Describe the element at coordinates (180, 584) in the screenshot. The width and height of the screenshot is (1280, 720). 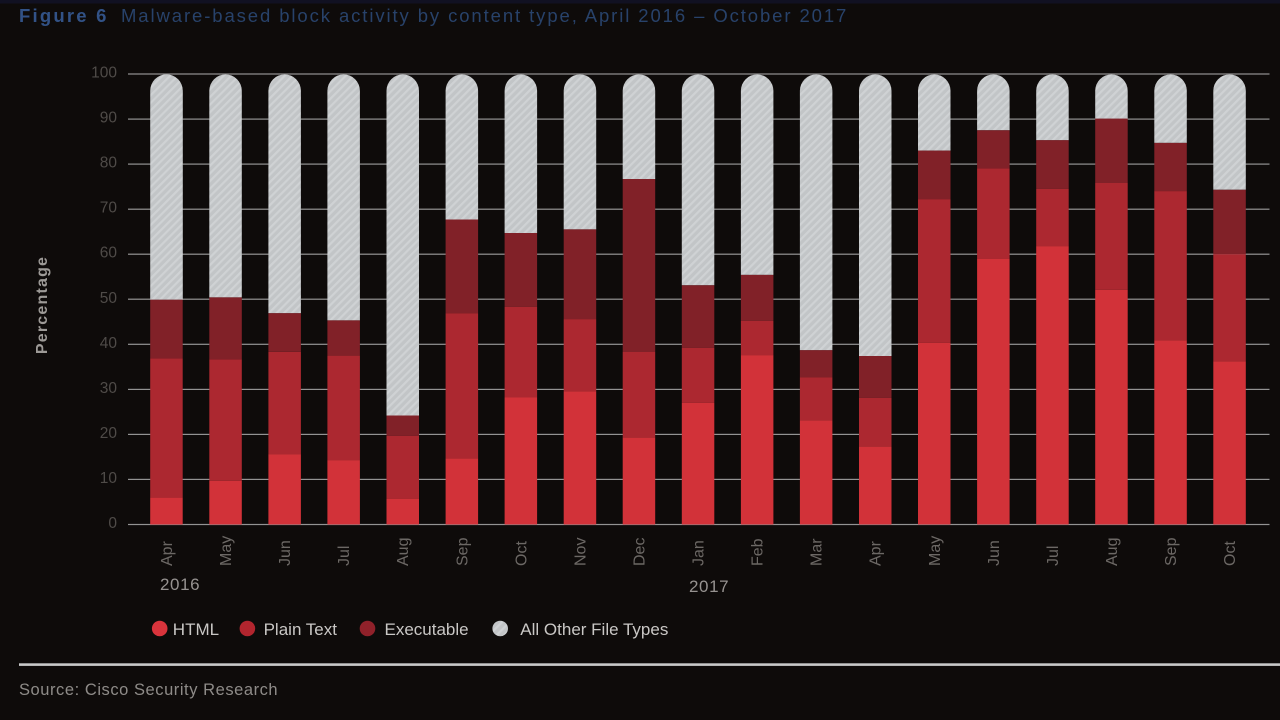
I see `svg-text: 2016` at that location.